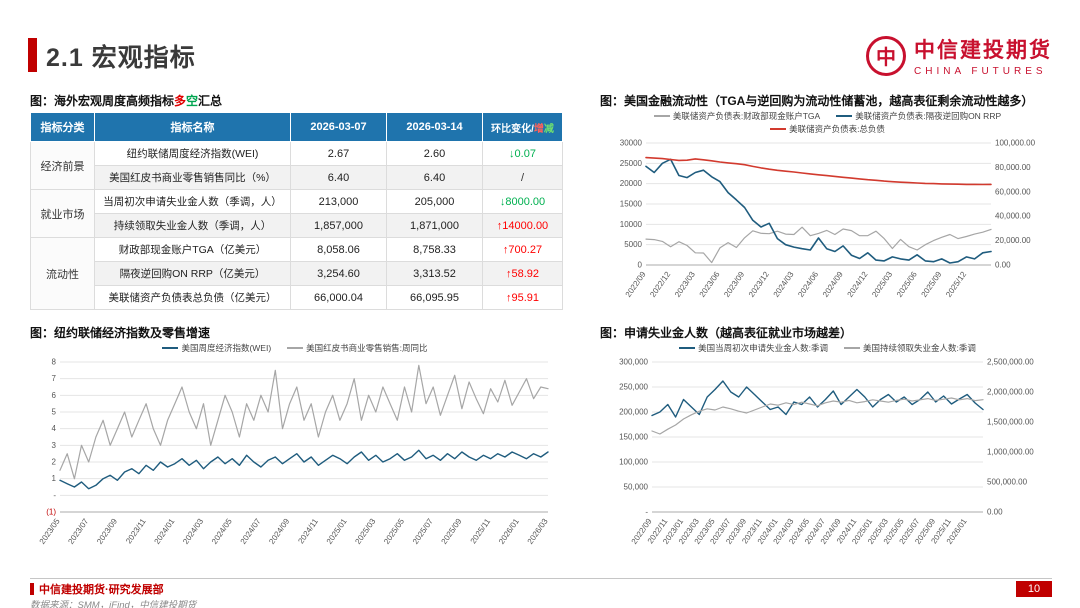 Image resolution: width=1080 pixels, height=608 pixels. What do you see at coordinates (308, 531) in the screenshot?
I see `svg-text: 2024/11` at bounding box center [308, 531].